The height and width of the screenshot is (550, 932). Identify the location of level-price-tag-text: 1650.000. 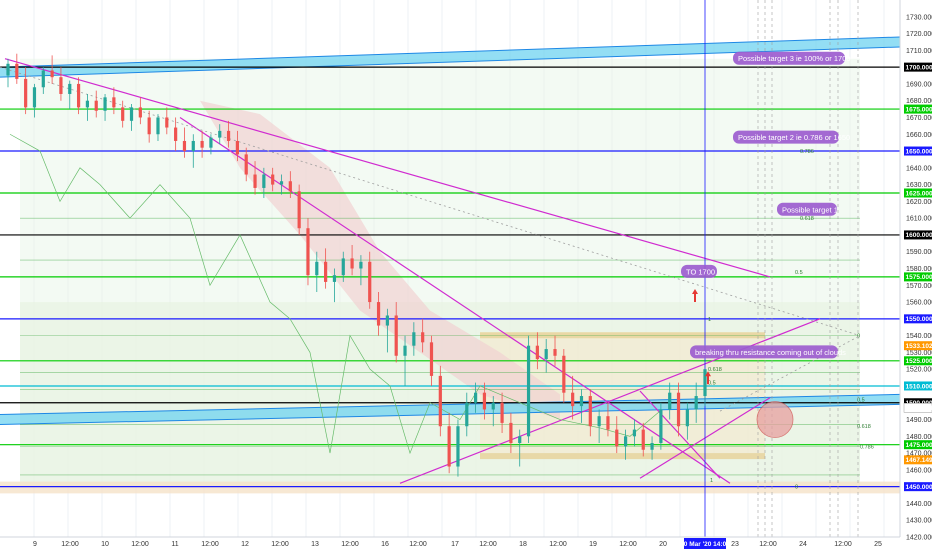
(919, 151).